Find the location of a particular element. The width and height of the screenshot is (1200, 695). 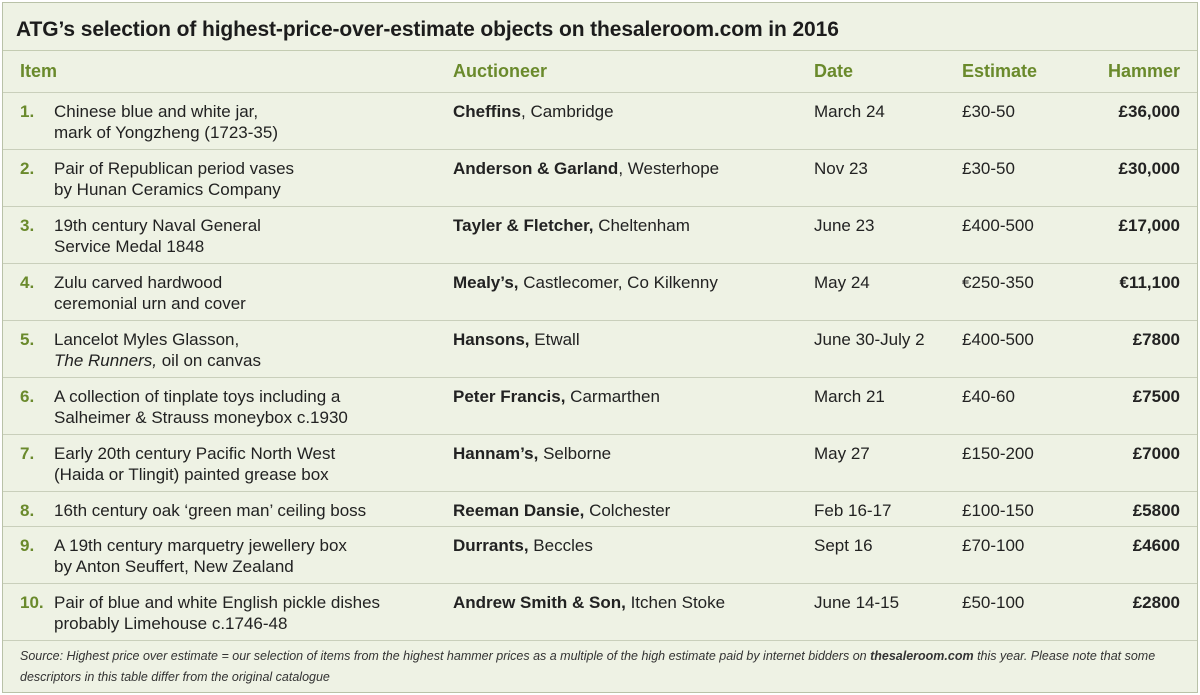

item-line-2a: by Anton Seuffert, New Zealand is located at coordinates (174, 566).